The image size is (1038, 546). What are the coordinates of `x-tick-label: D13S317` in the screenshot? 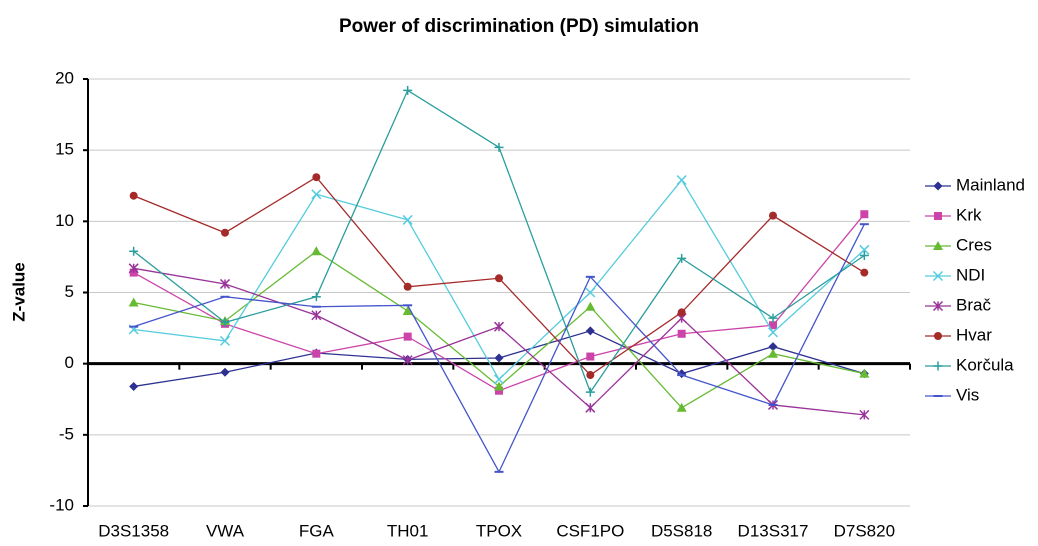 It's located at (773, 530).